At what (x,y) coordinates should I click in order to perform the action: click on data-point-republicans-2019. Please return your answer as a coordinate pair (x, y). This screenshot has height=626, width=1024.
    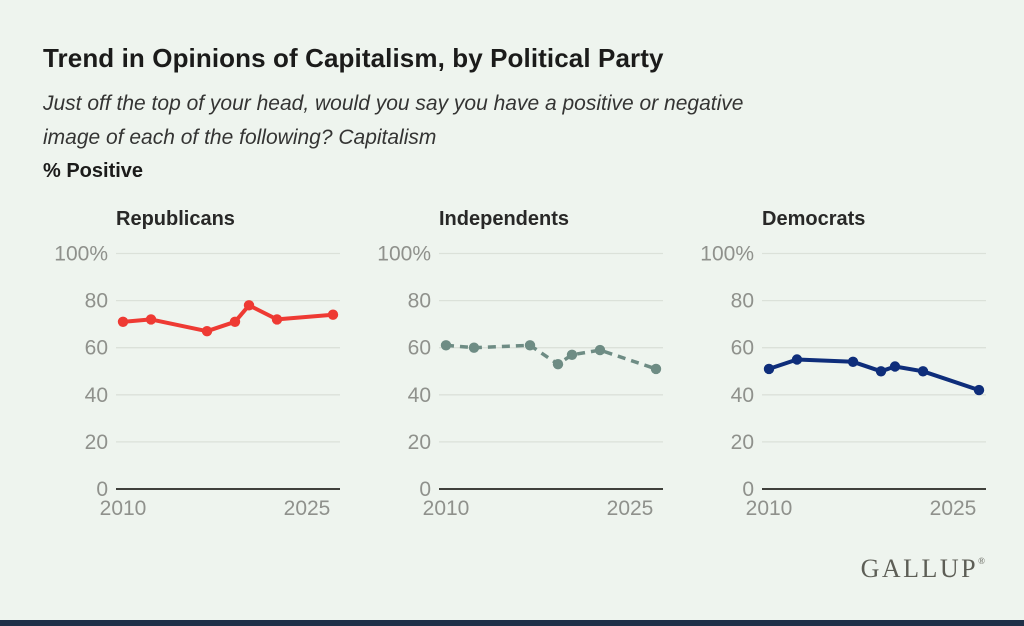
    Looking at the image, I should click on (249, 305).